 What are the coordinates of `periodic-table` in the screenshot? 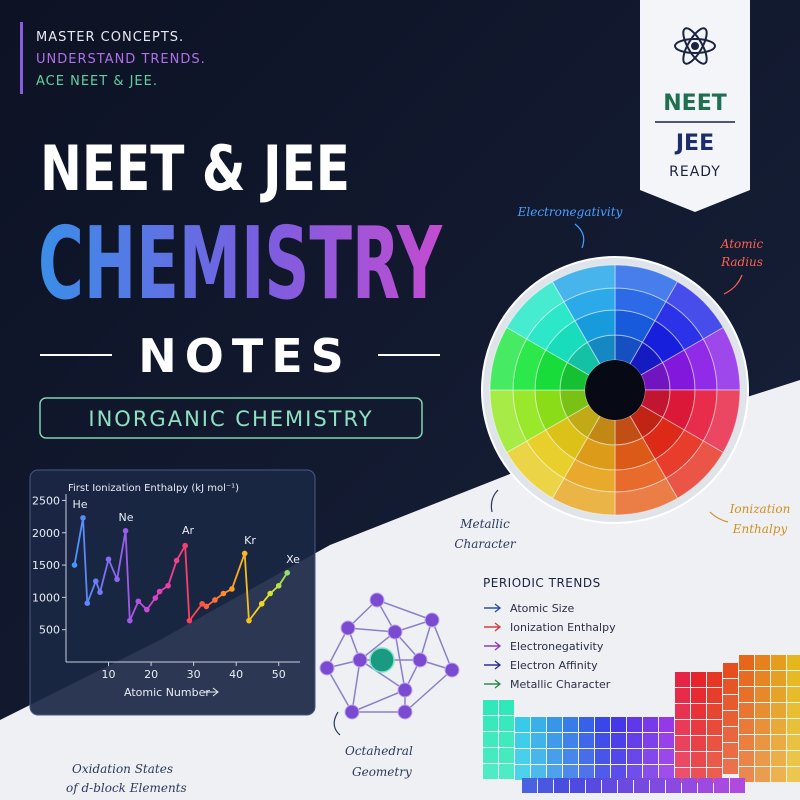 It's located at (641, 724).